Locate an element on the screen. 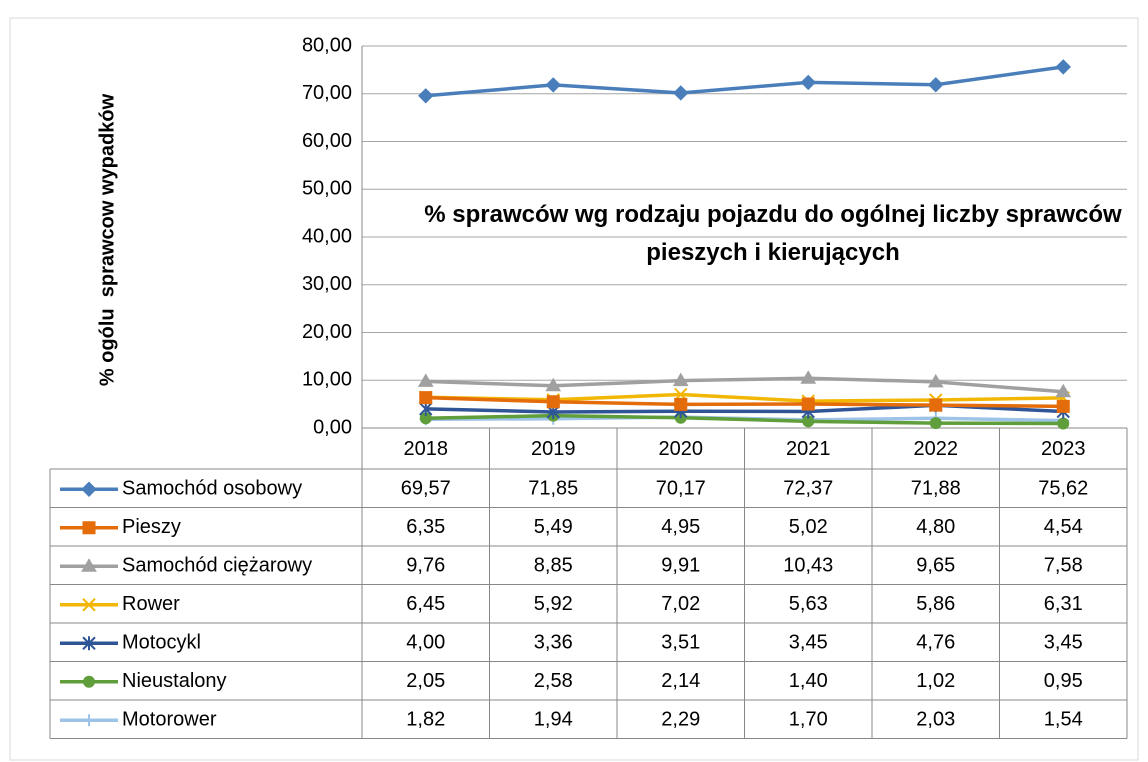 Image resolution: width=1148 pixels, height=762 pixels. table-value: 9,76 is located at coordinates (425, 566).